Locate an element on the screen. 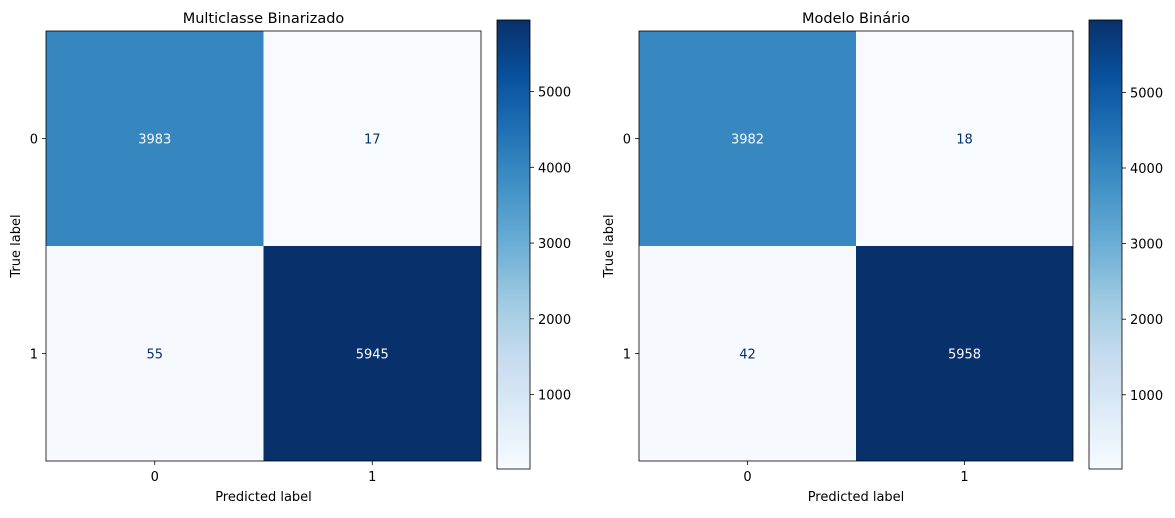 The height and width of the screenshot is (518, 1175). cell-value-0-0: 3983 is located at coordinates (154, 140).